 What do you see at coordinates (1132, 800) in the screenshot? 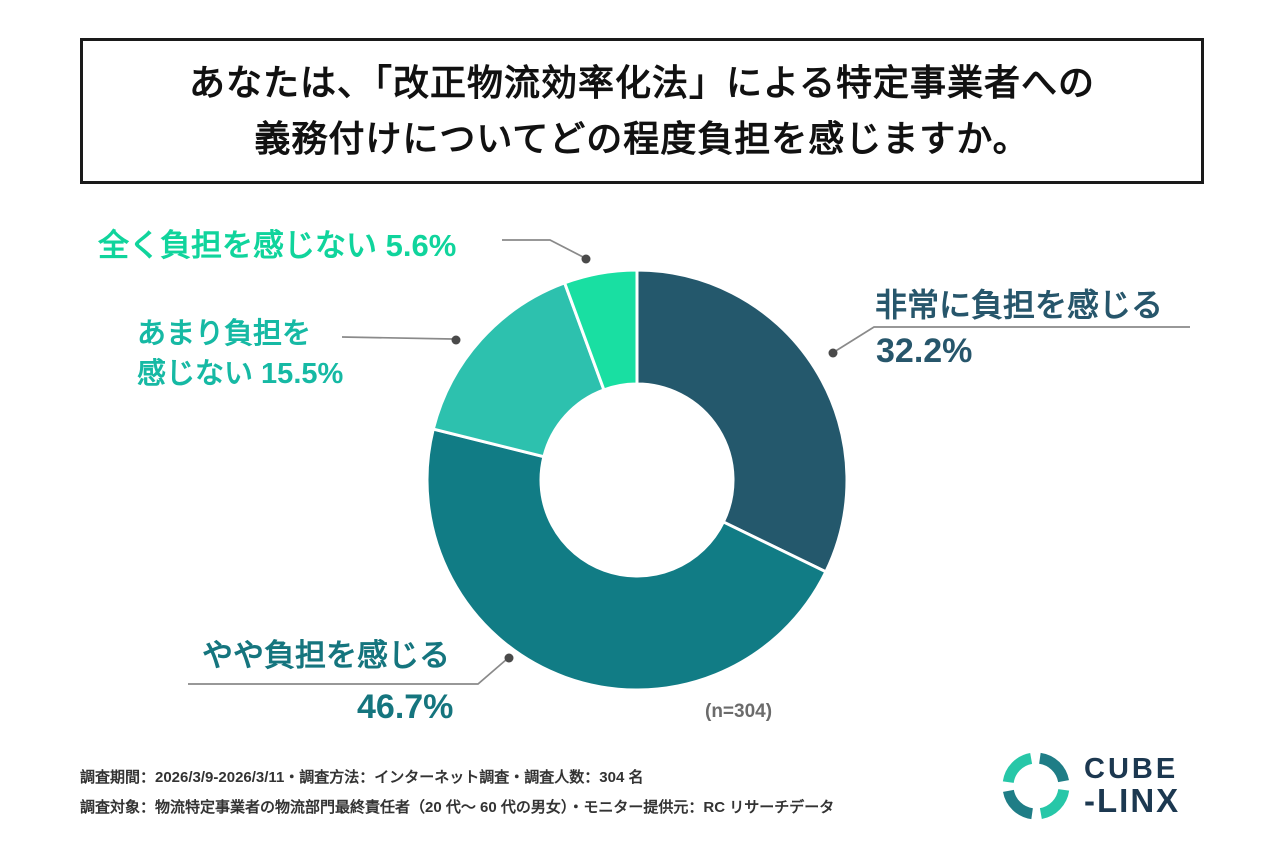
I see `logo-word-linx: -LINX` at bounding box center [1132, 800].